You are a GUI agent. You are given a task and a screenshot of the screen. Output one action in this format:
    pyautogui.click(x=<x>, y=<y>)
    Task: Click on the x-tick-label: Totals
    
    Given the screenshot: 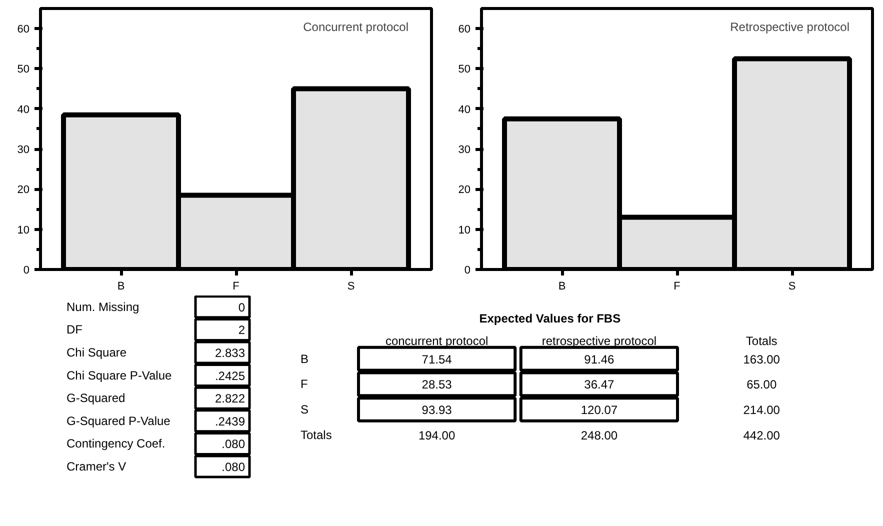 What is the action you would take?
    pyautogui.click(x=762, y=341)
    